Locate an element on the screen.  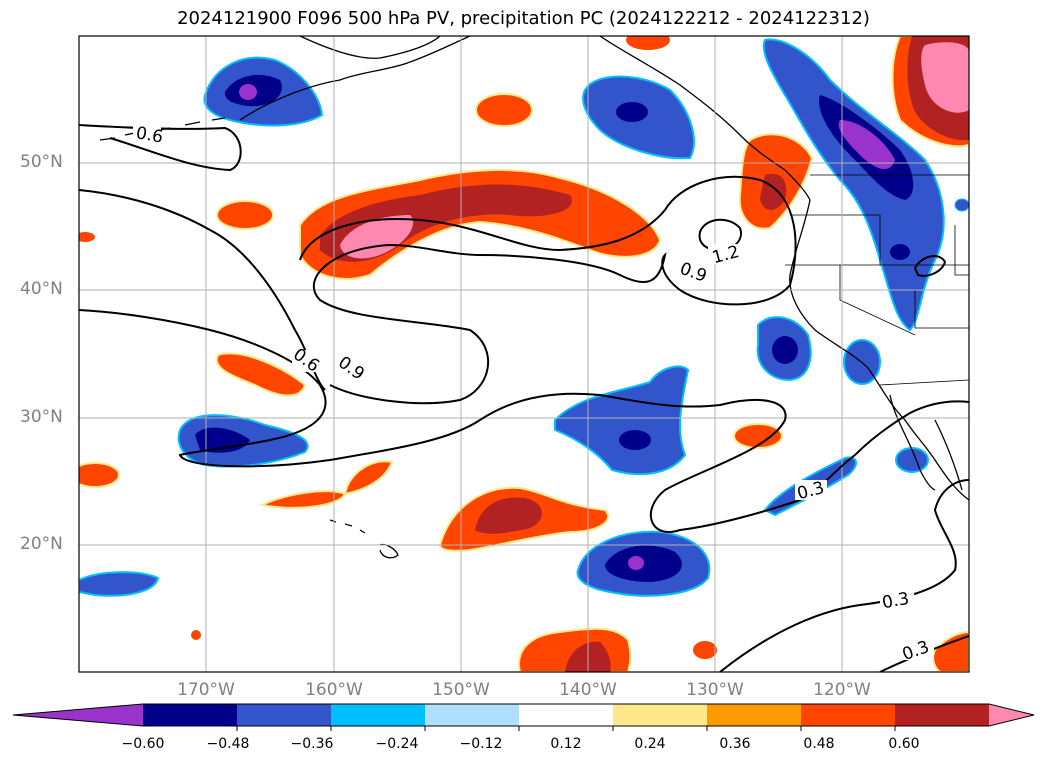
lon-label: 120°W is located at coordinates (842, 690).